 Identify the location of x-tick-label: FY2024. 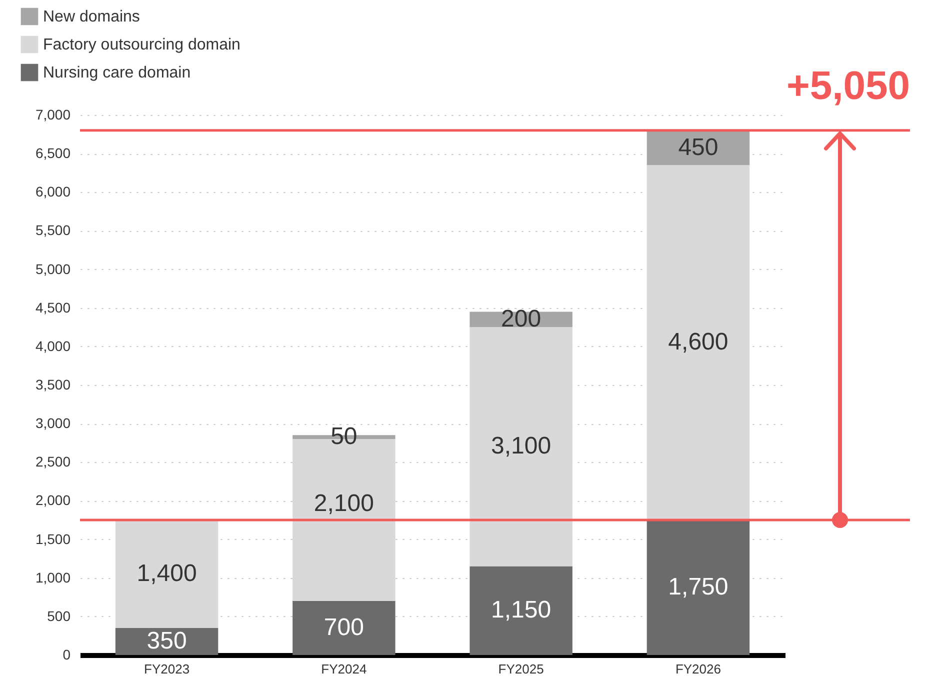
(344, 669).